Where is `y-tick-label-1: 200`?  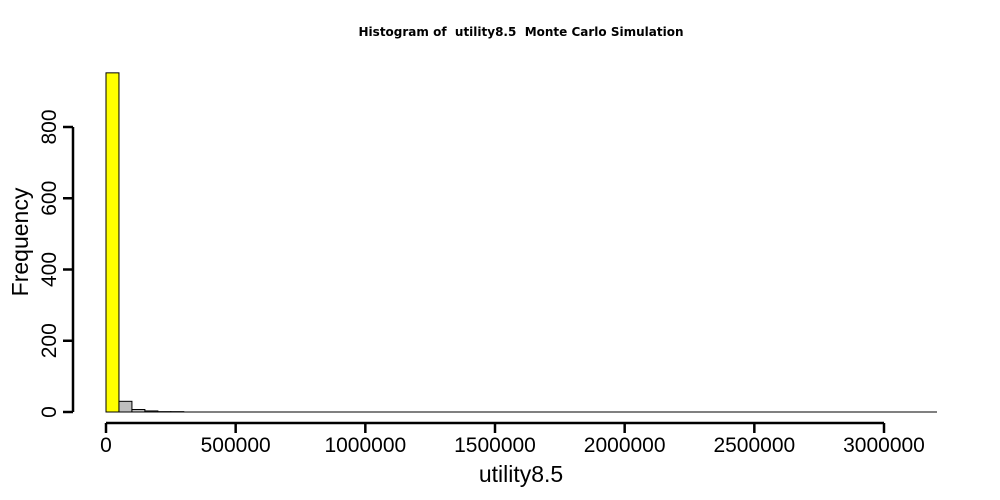 y-tick-label-1: 200 is located at coordinates (49, 340).